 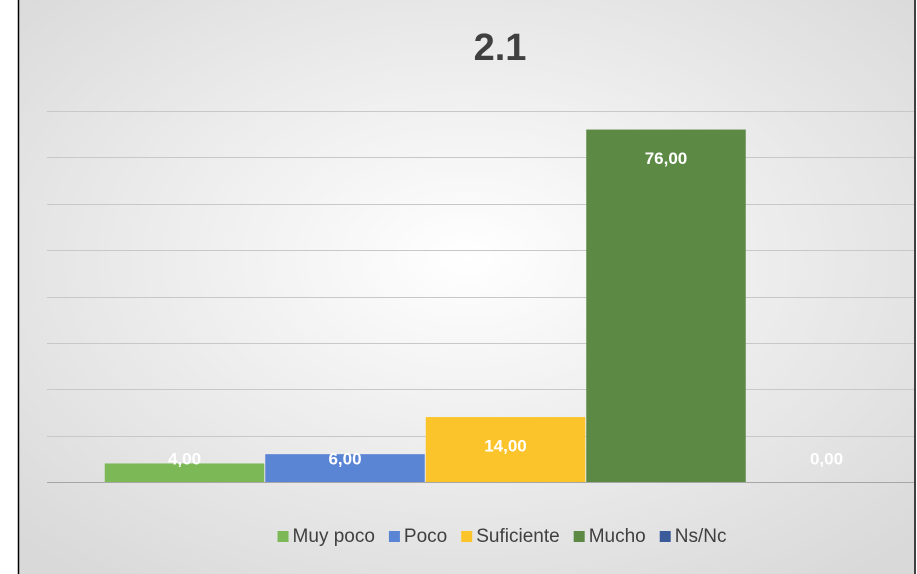 I want to click on chart-title: 2.1, so click(x=500, y=48).